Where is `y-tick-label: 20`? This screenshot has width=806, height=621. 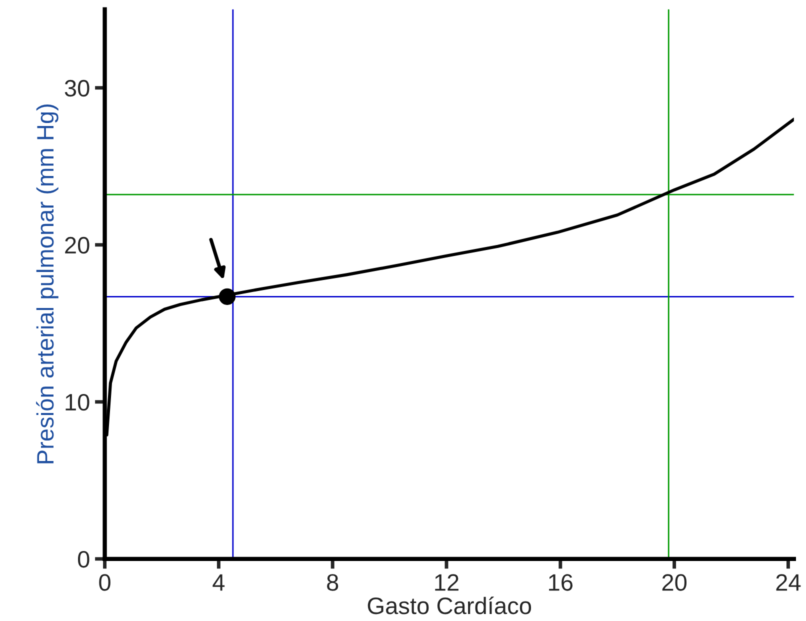
y-tick-label: 20 is located at coordinates (77, 245).